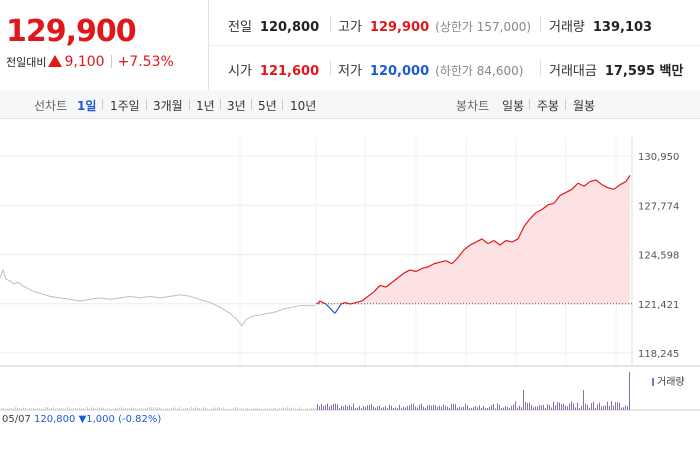  I want to click on tab-5year: 5년, so click(267, 106).